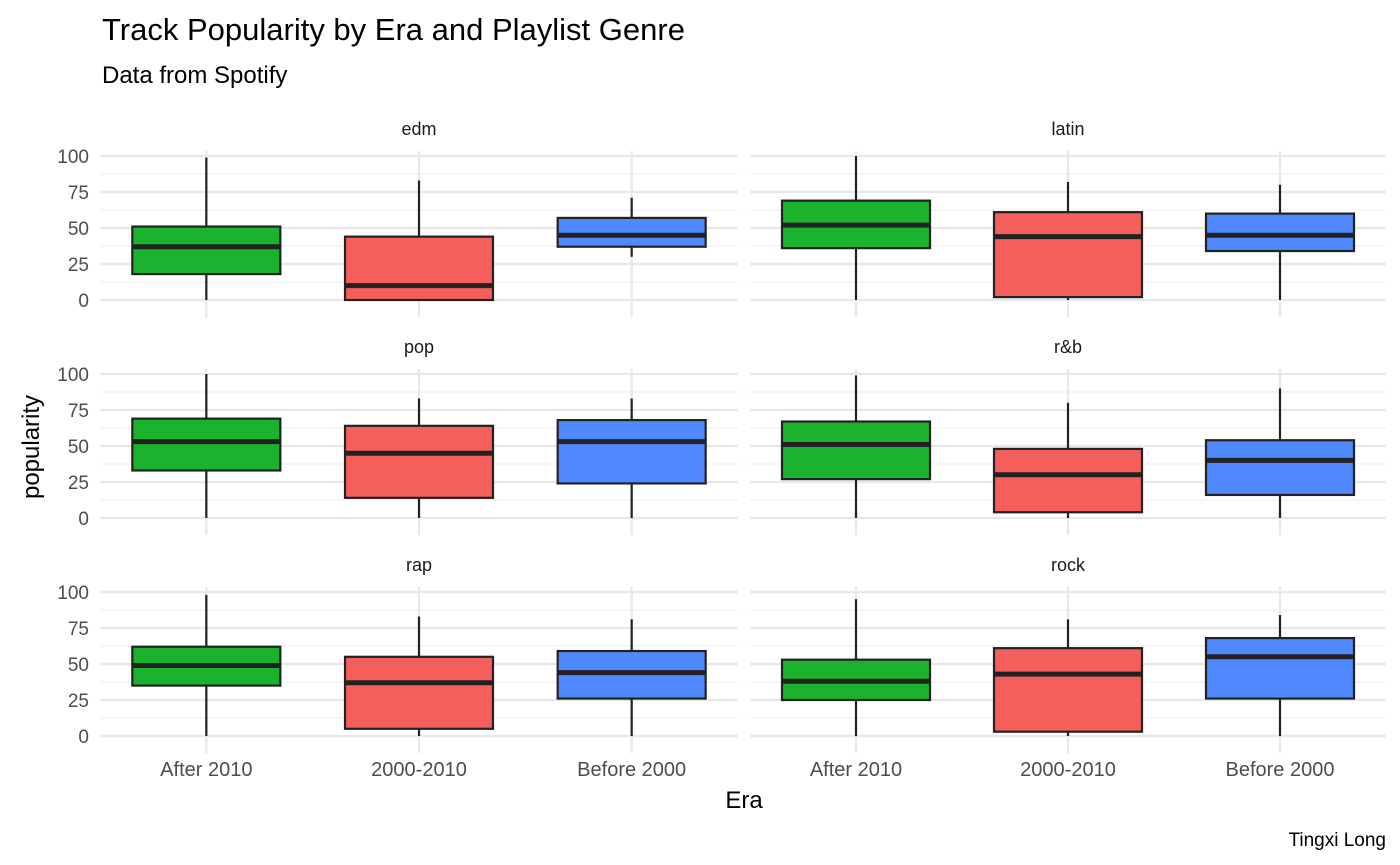 This screenshot has height=865, width=1400. Describe the element at coordinates (1337, 840) in the screenshot. I see `caption: Tingxi Long` at that location.